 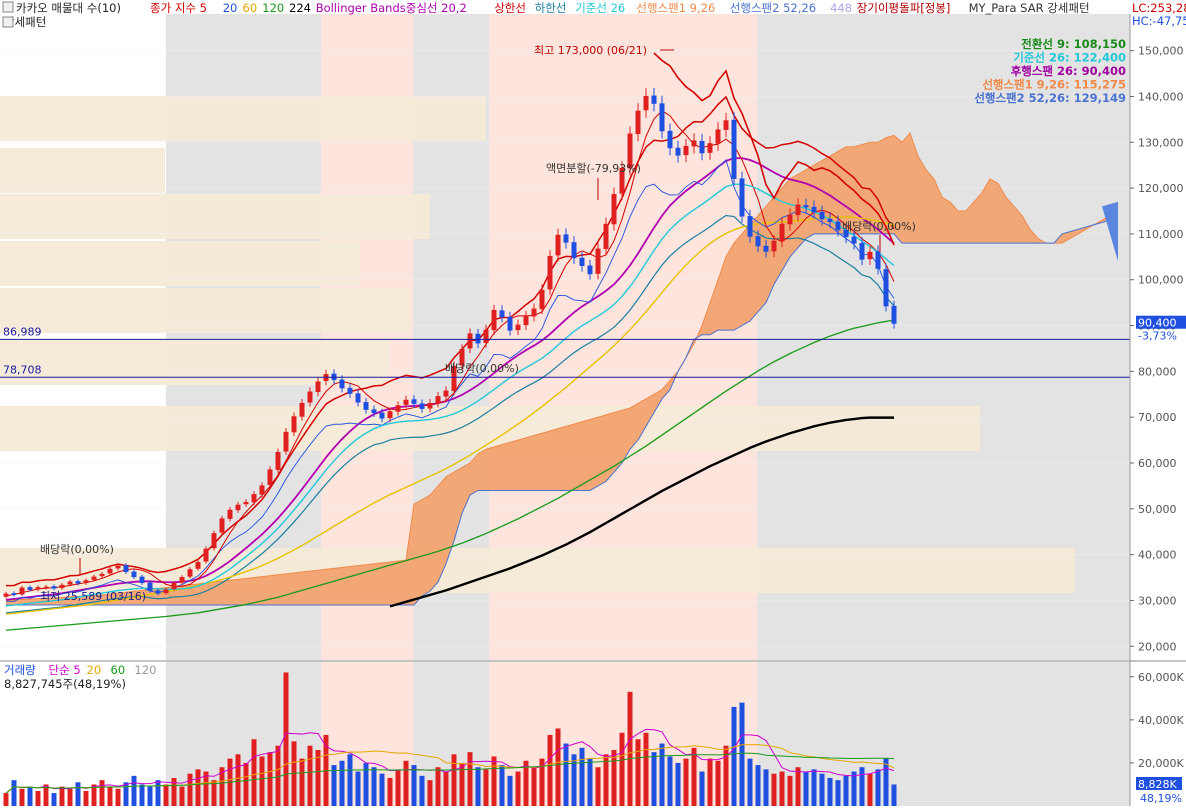 I want to click on volume-tick-label: 60,000K, so click(x=1161, y=677).